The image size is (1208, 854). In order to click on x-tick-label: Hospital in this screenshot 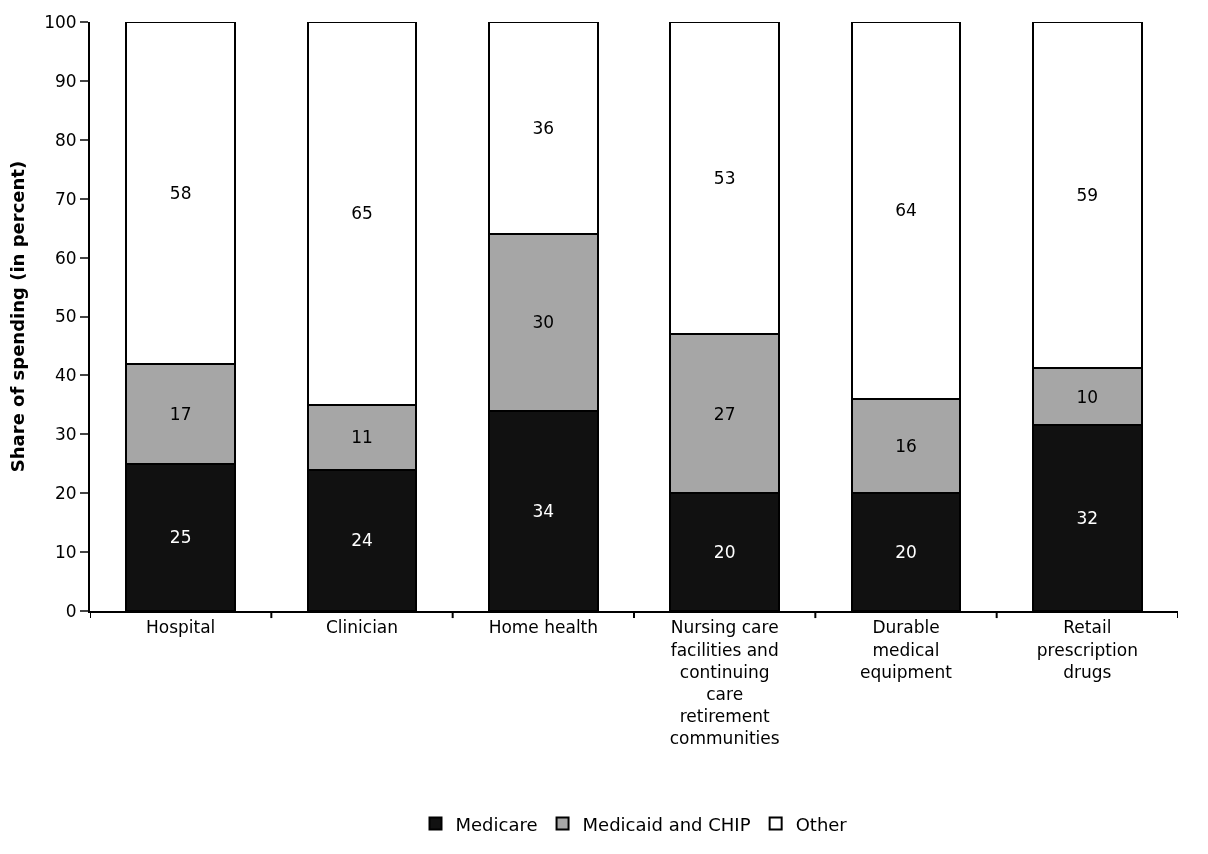, I will do `click(180, 627)`.